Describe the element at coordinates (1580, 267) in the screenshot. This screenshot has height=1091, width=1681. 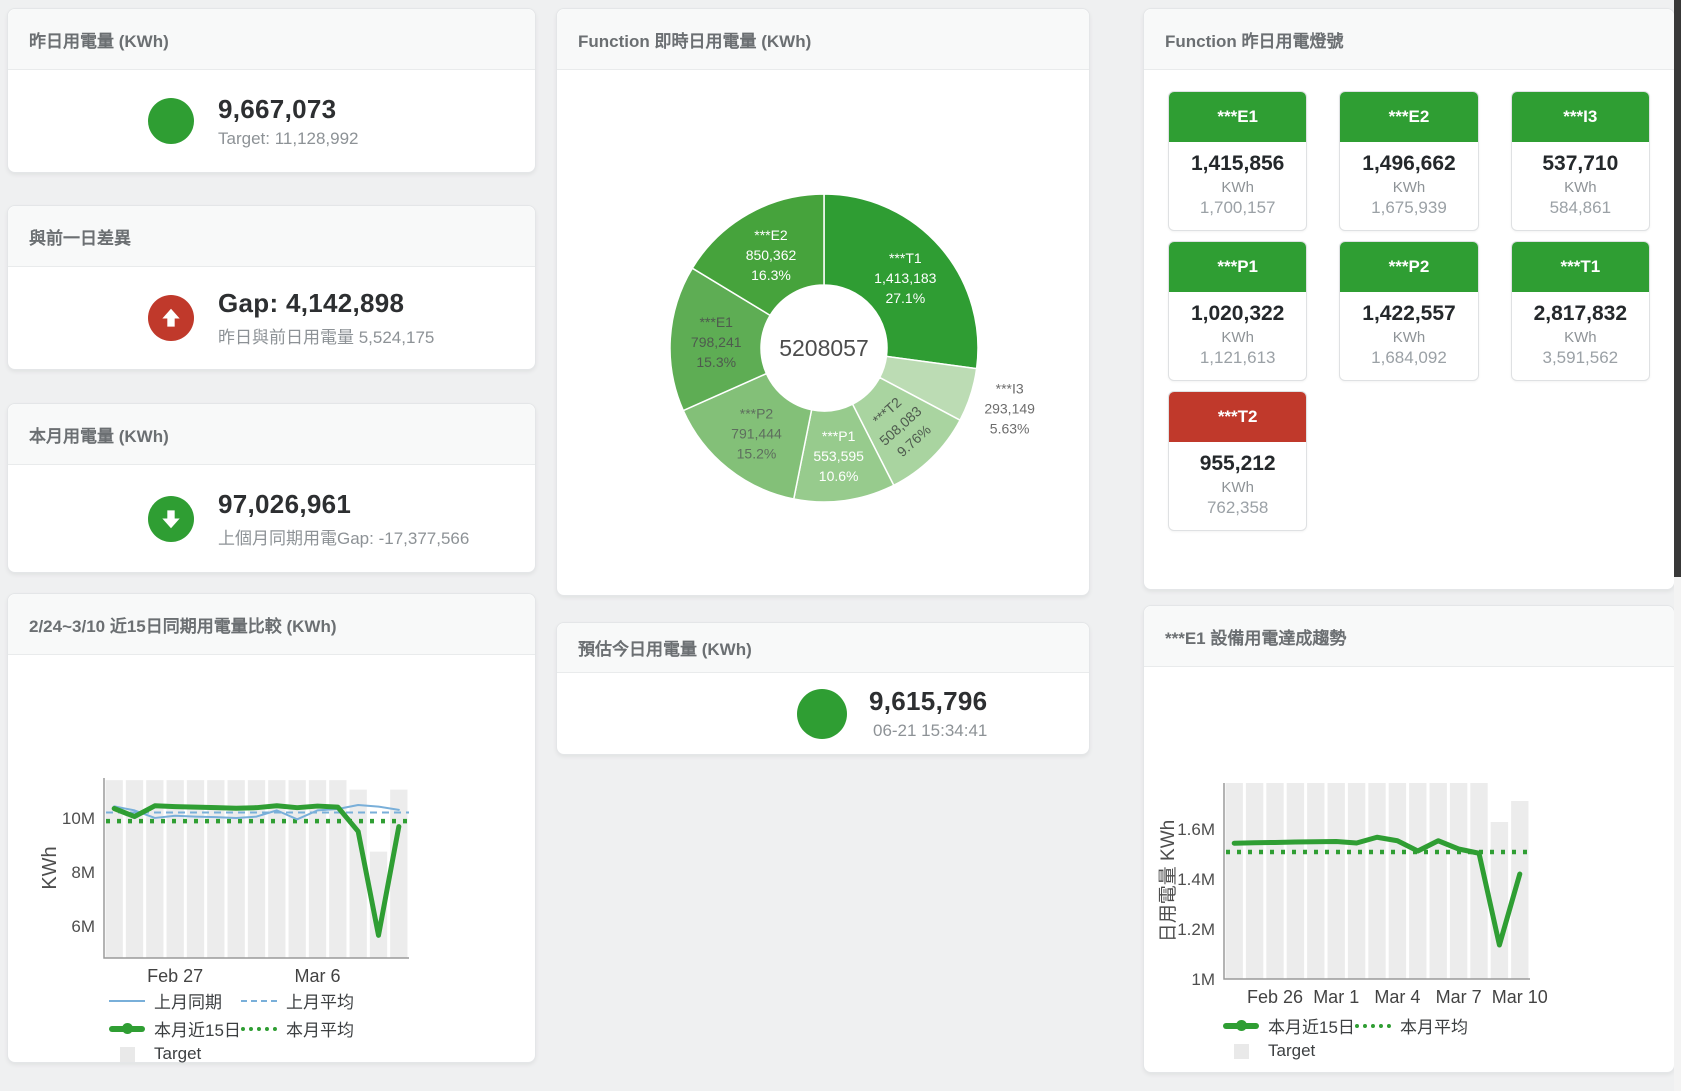
I see `light-card-label: ***T1` at that location.